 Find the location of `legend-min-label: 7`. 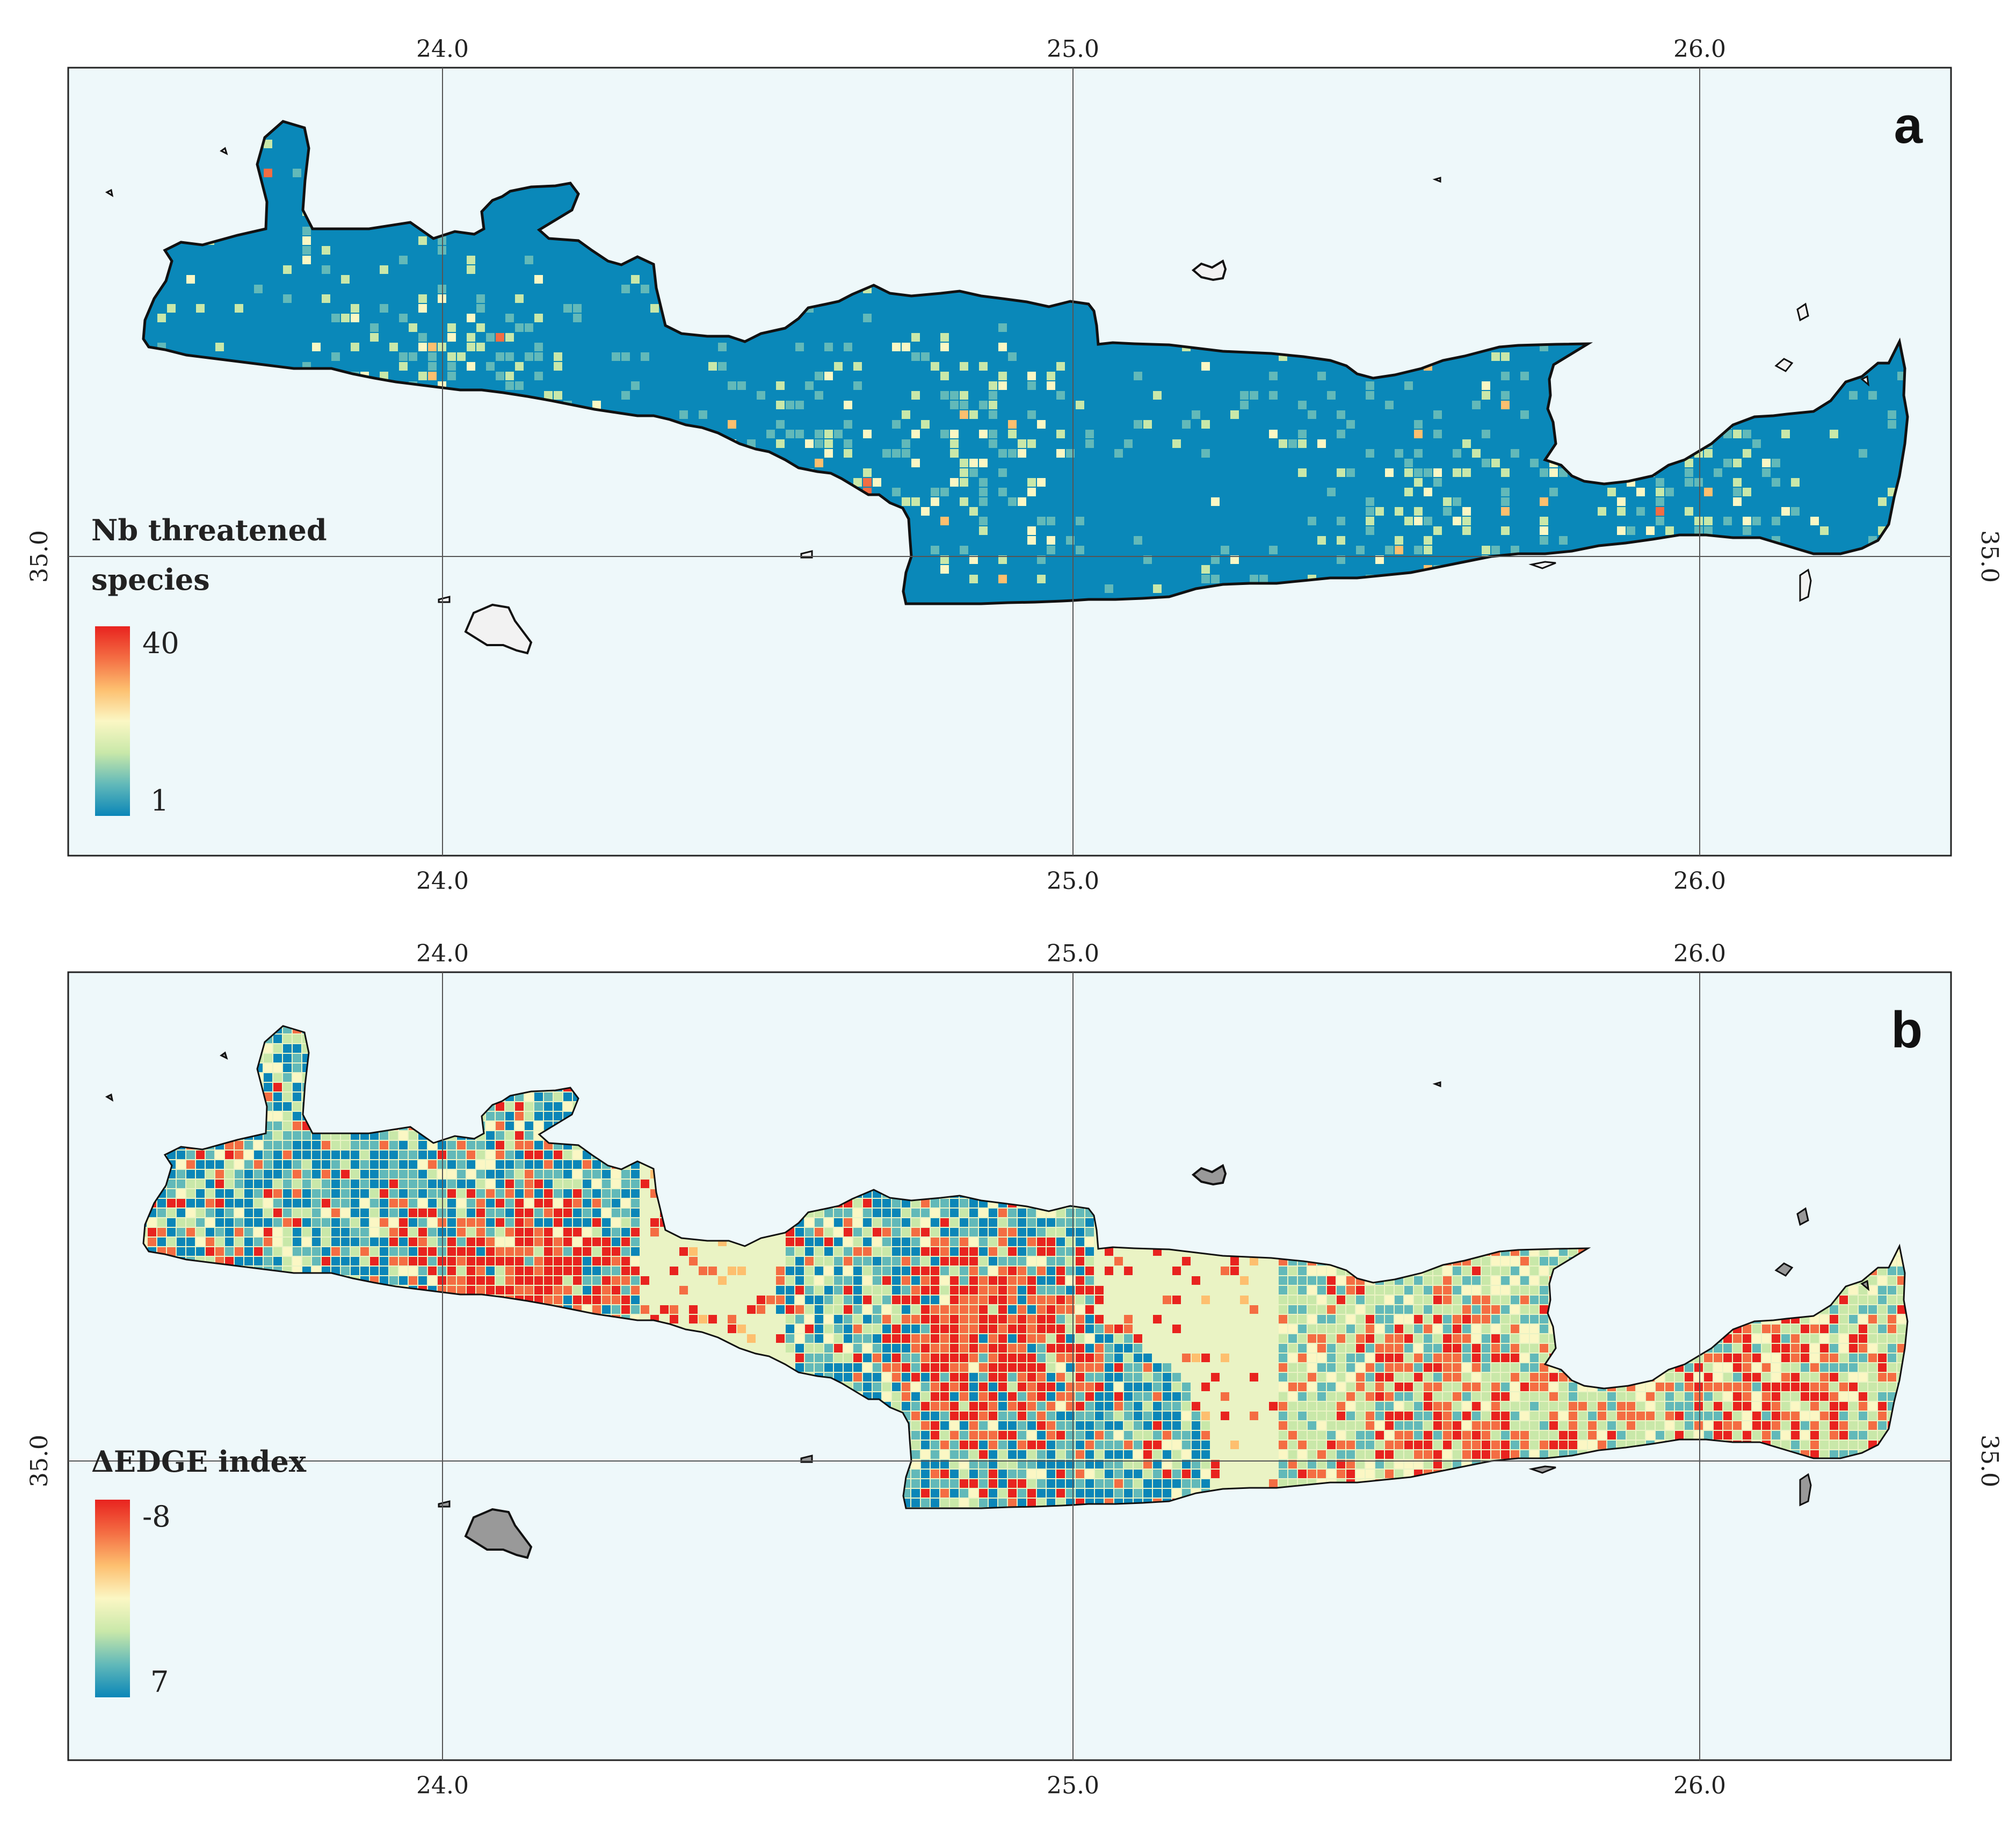

legend-min-label: 7 is located at coordinates (160, 1682).